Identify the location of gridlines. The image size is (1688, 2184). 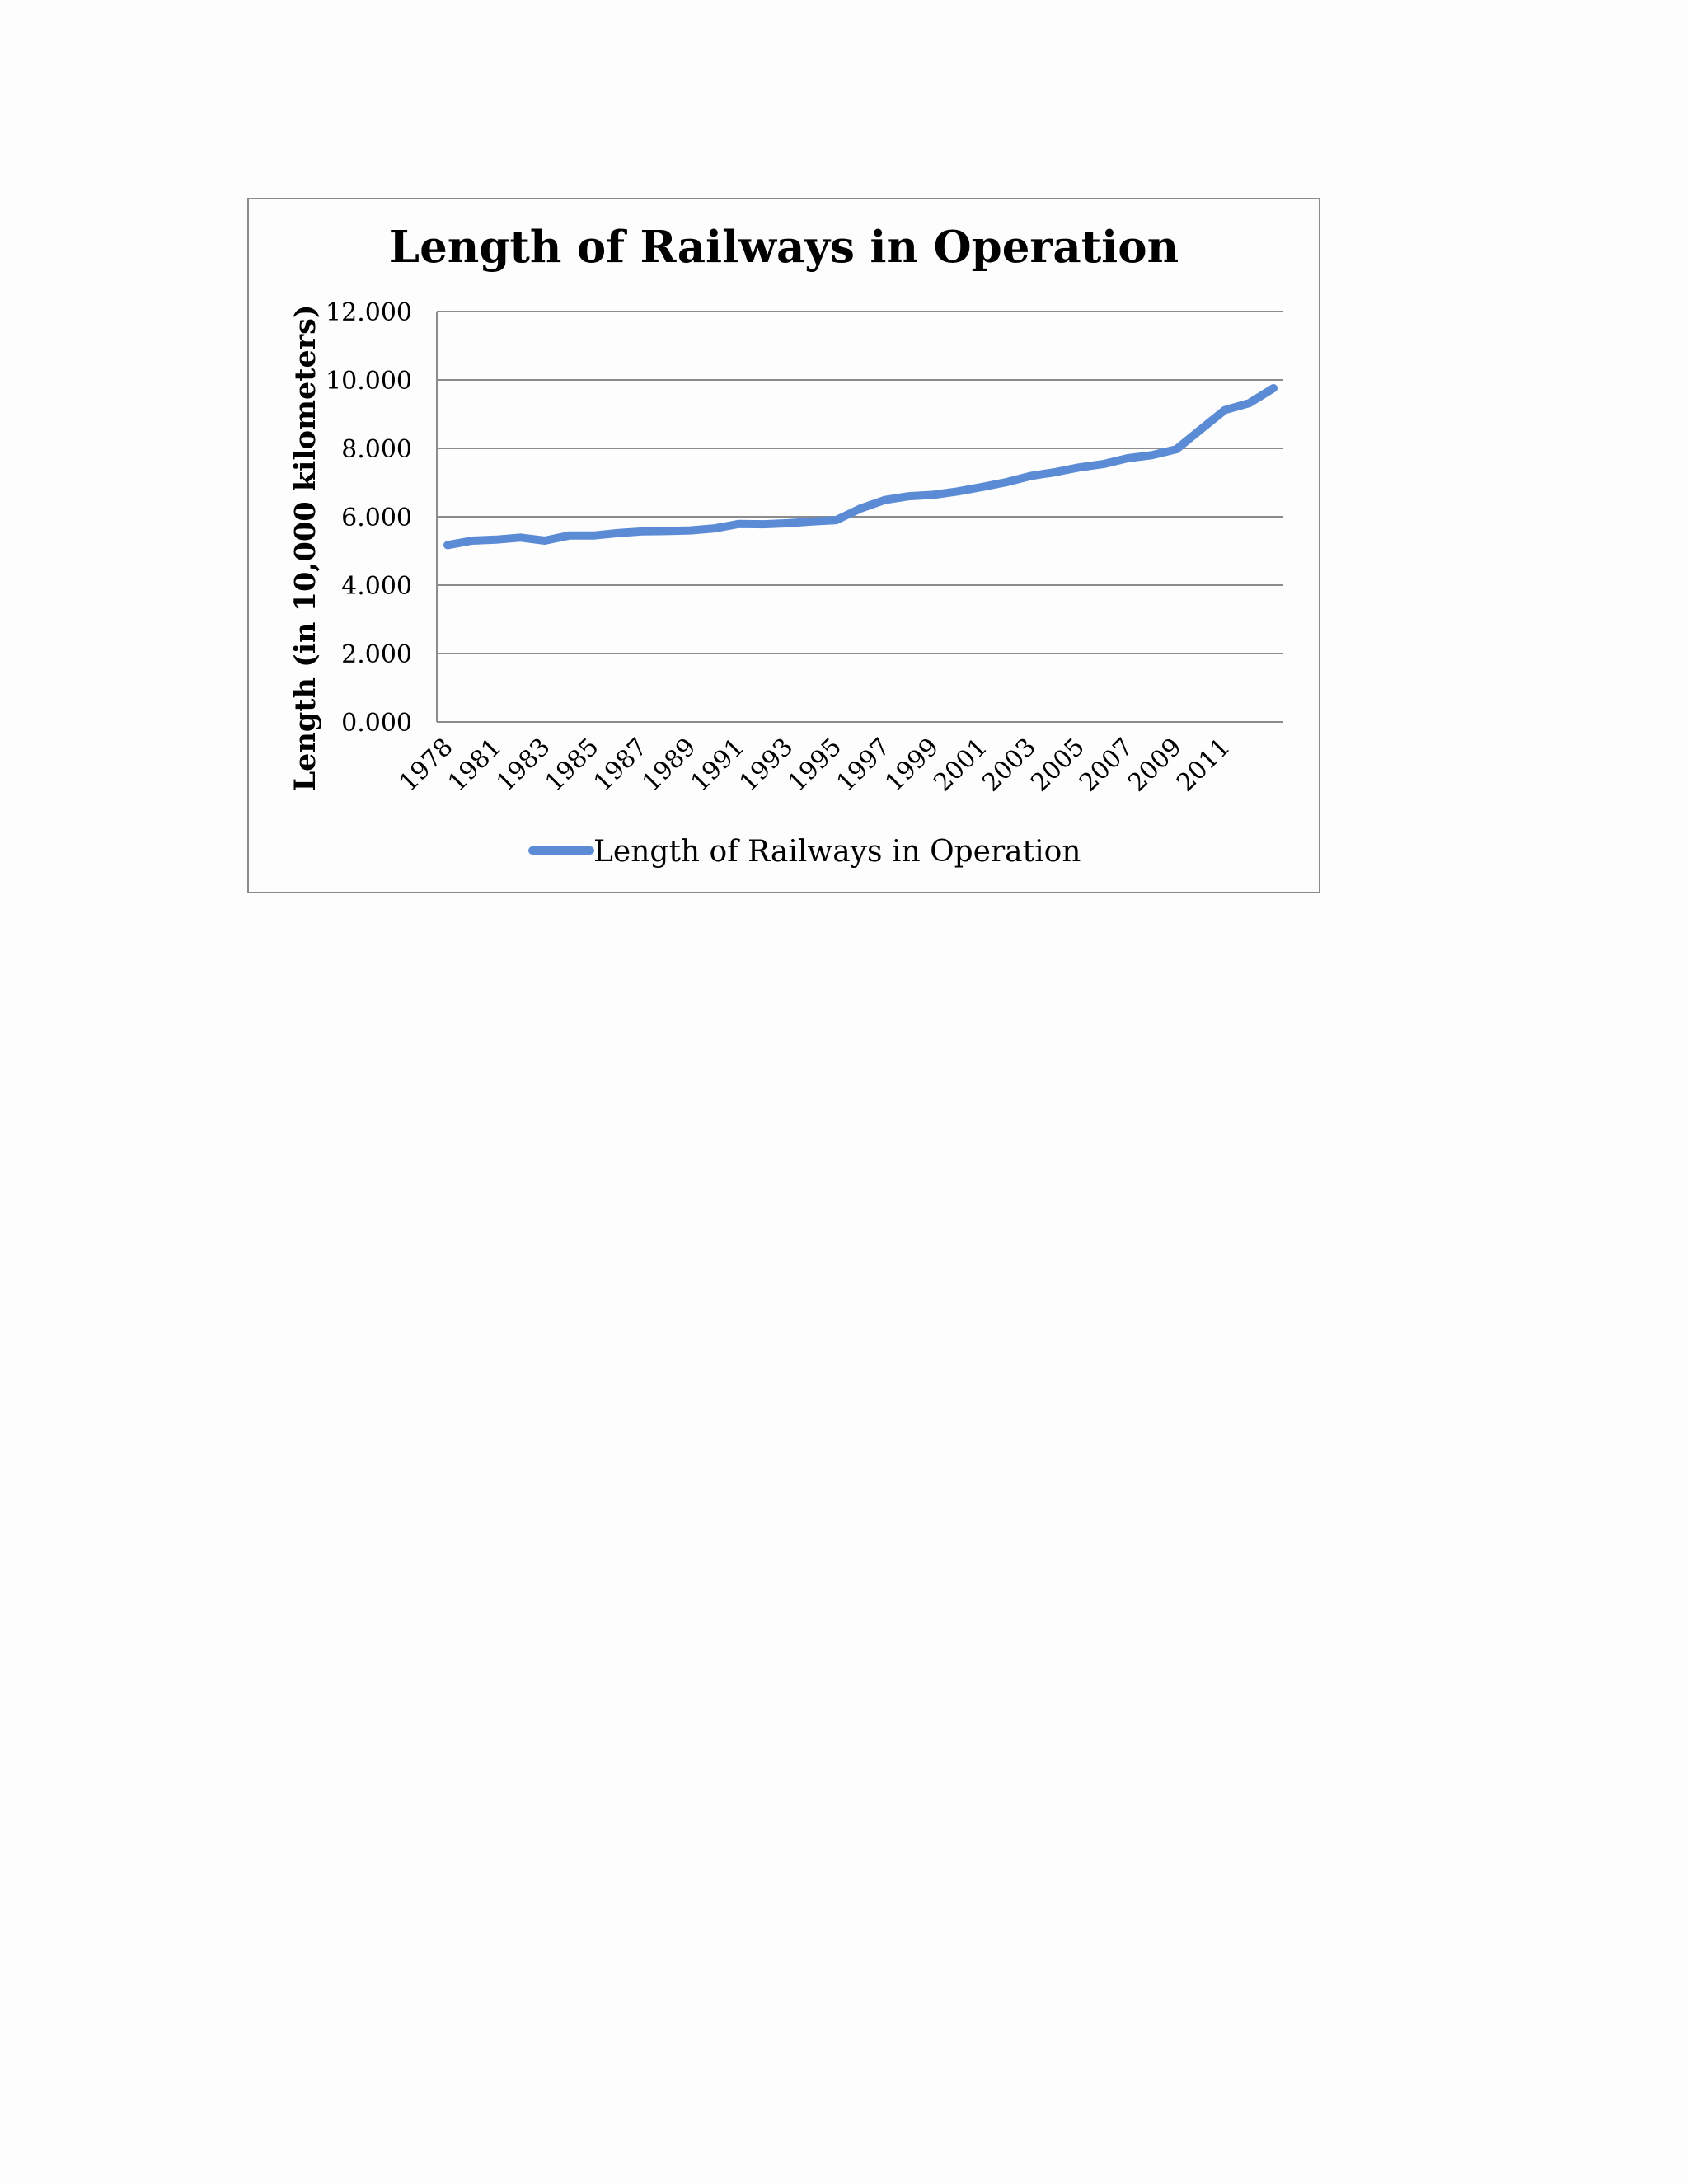
(860, 517).